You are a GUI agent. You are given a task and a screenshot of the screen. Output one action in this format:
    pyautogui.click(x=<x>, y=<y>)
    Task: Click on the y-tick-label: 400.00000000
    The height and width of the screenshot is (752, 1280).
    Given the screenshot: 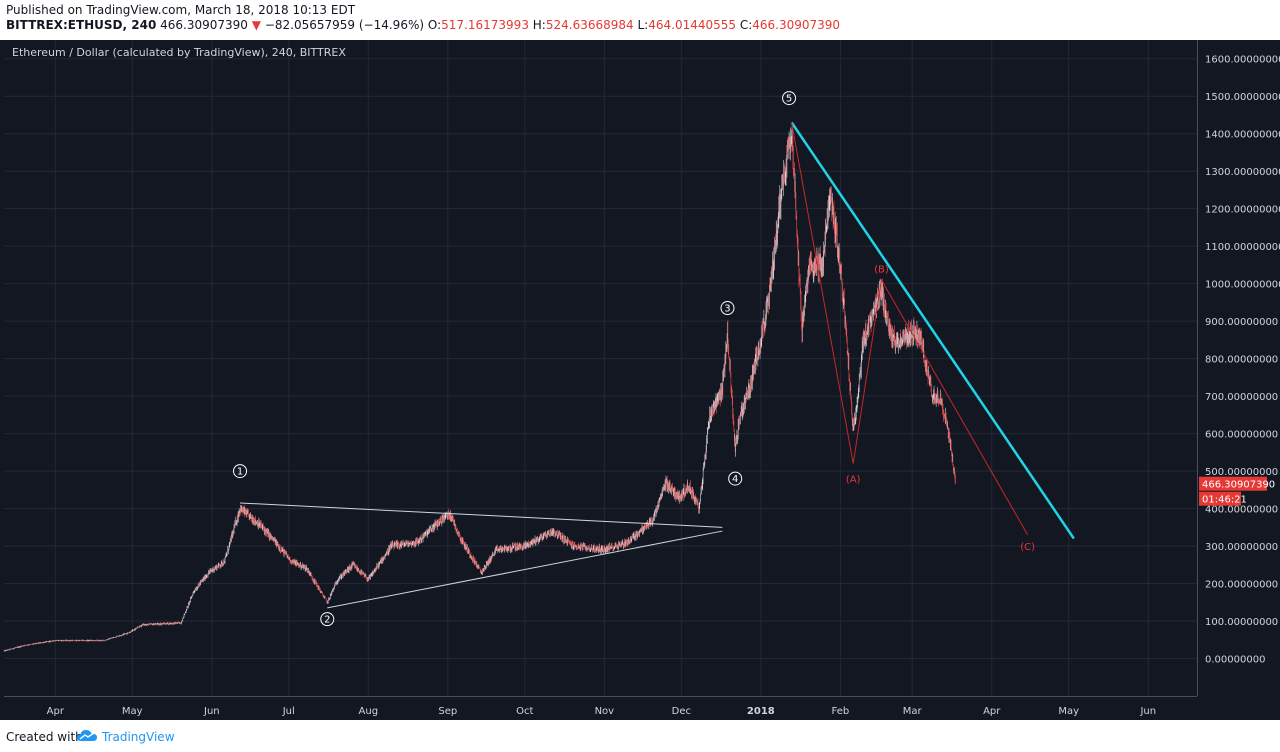 What is the action you would take?
    pyautogui.click(x=1241, y=510)
    